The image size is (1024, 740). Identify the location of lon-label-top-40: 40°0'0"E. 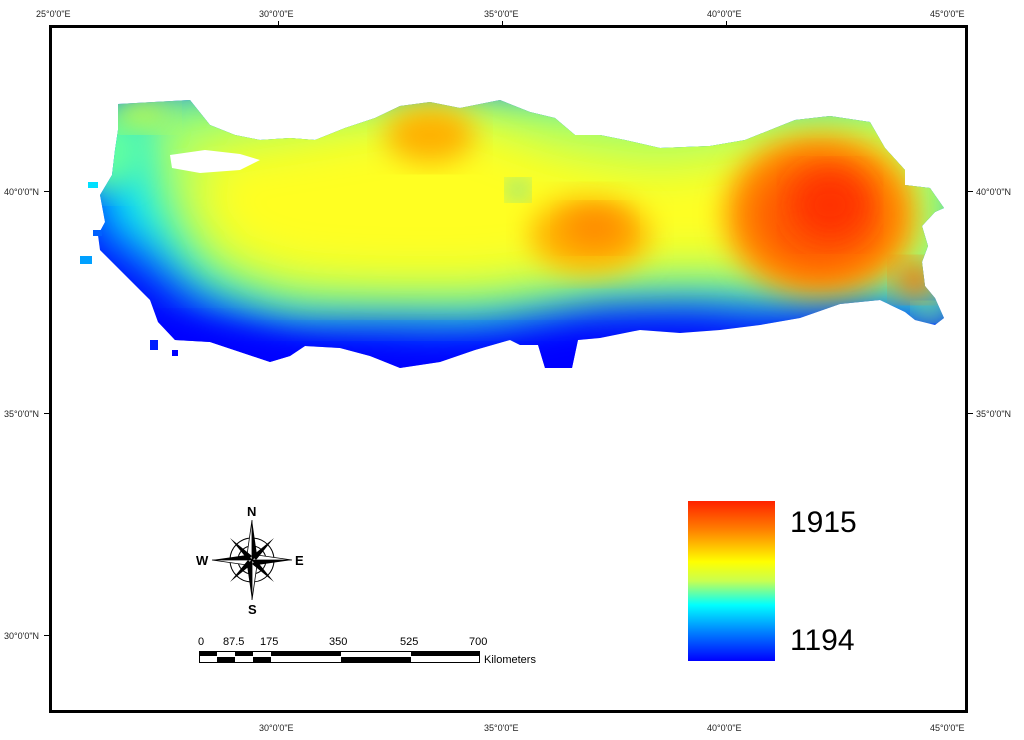
(724, 14).